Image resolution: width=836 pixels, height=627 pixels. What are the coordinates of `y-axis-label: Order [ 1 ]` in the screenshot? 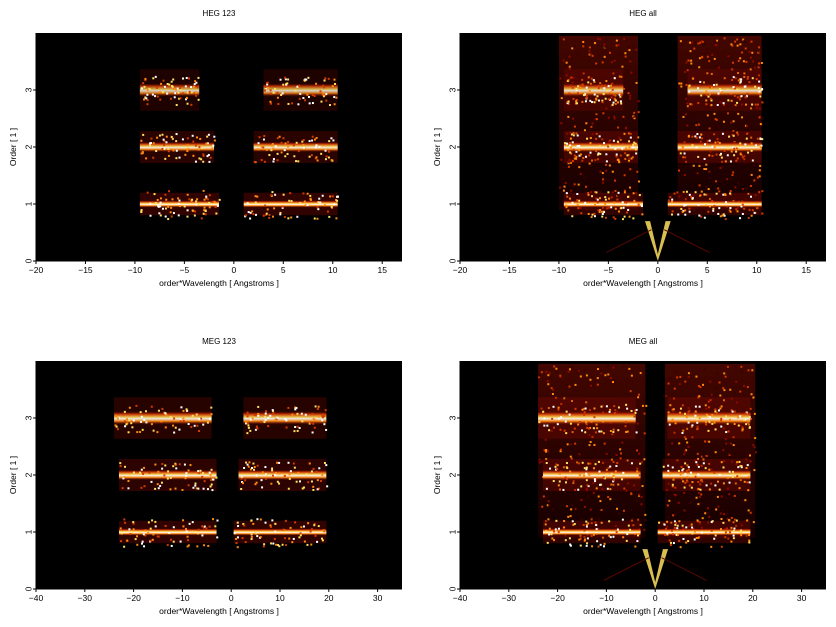 It's located at (13, 147).